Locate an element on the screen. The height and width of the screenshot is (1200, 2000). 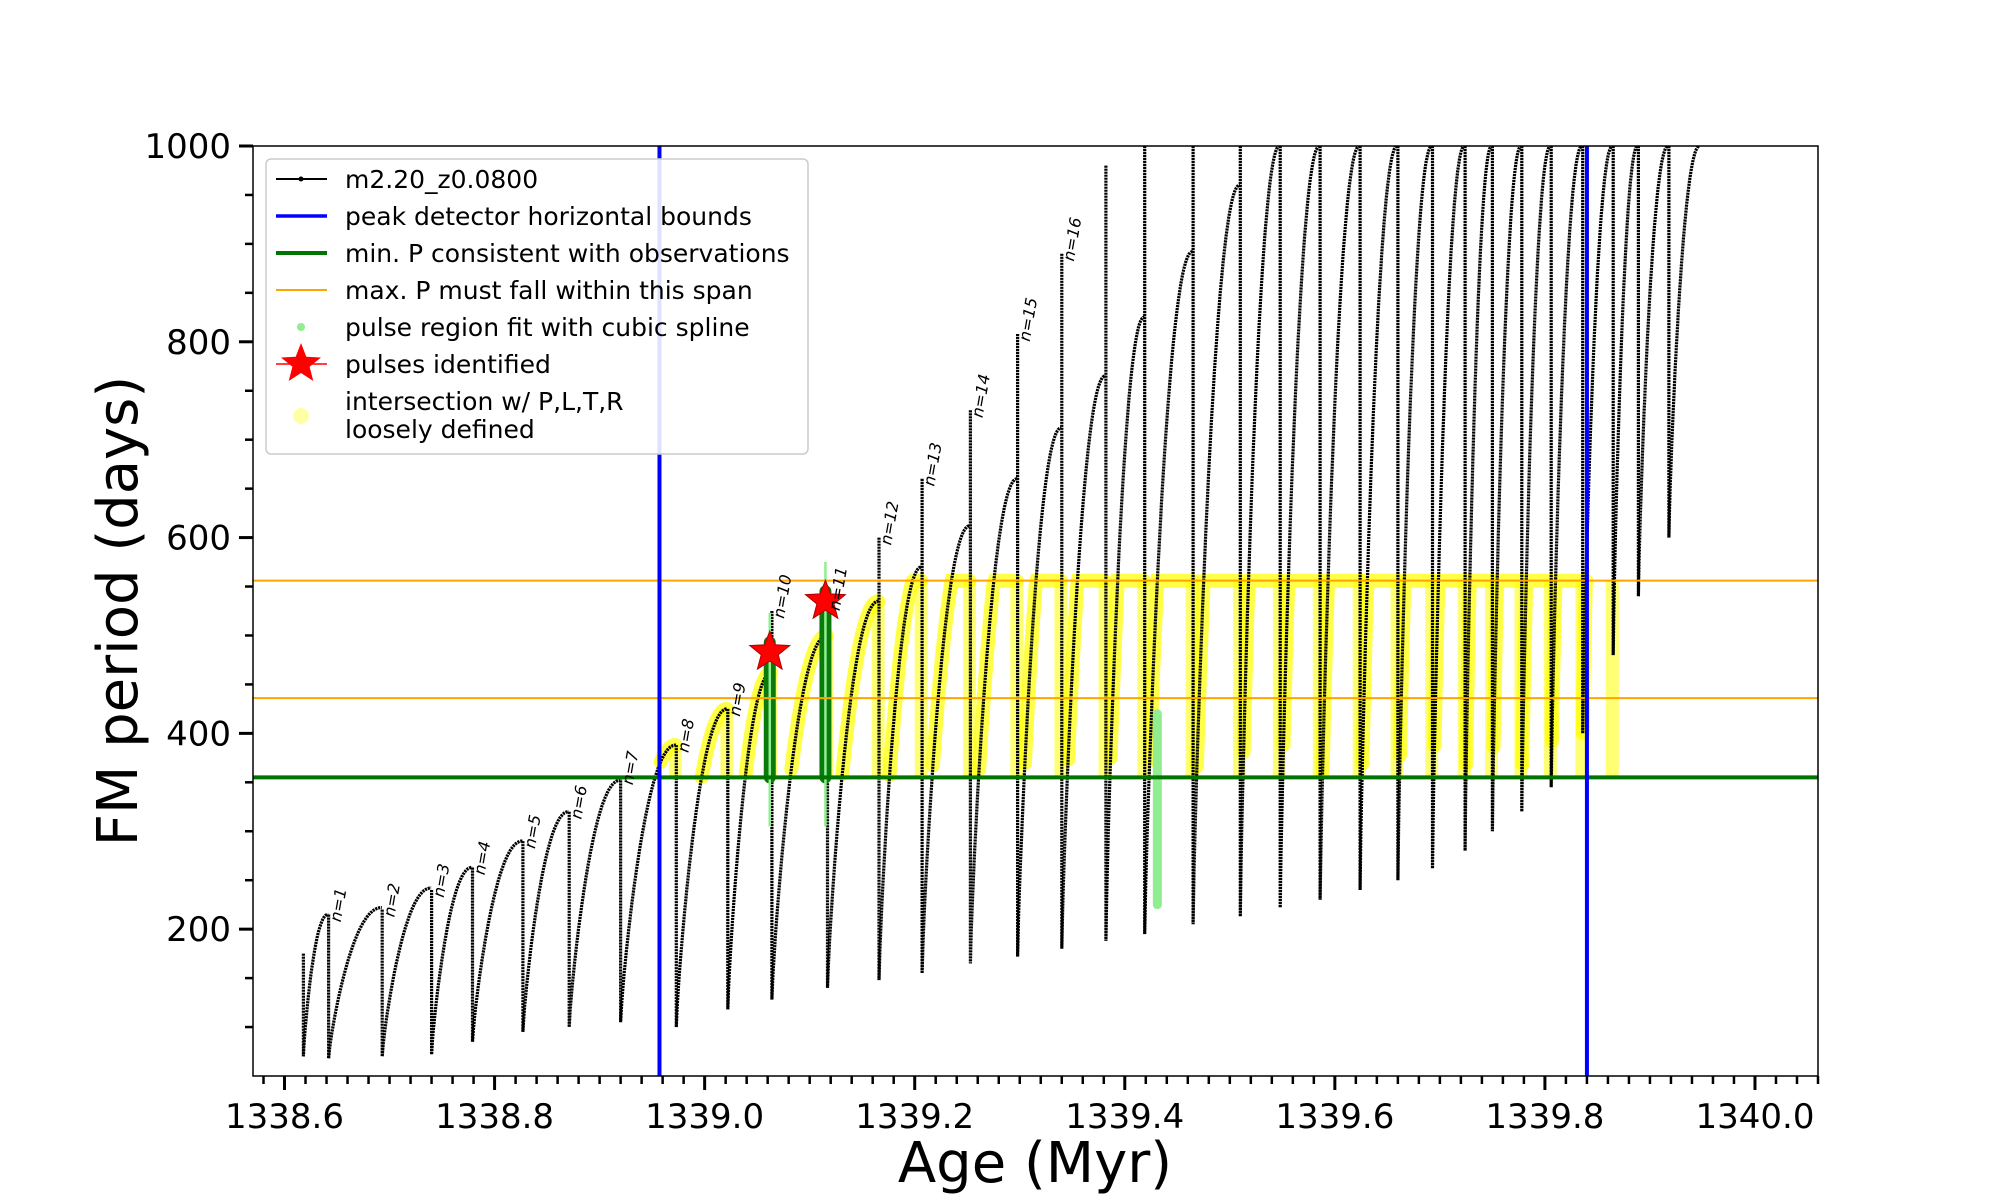
x-tick-label: 1339.8 is located at coordinates (1544, 1117).